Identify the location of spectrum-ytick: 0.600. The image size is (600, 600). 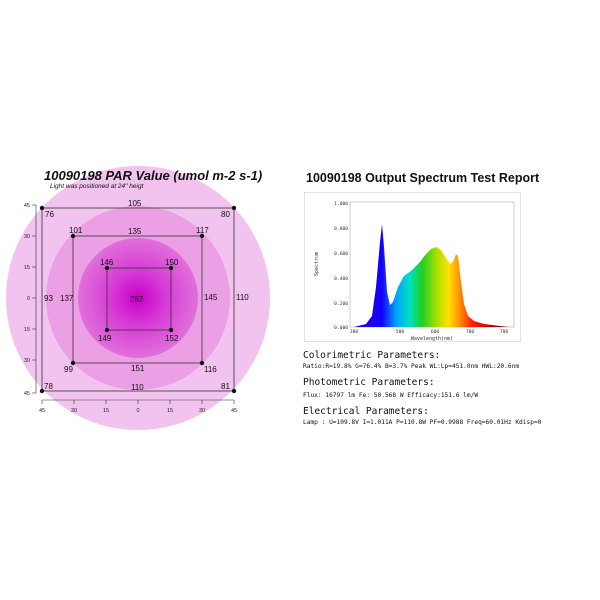
(341, 254).